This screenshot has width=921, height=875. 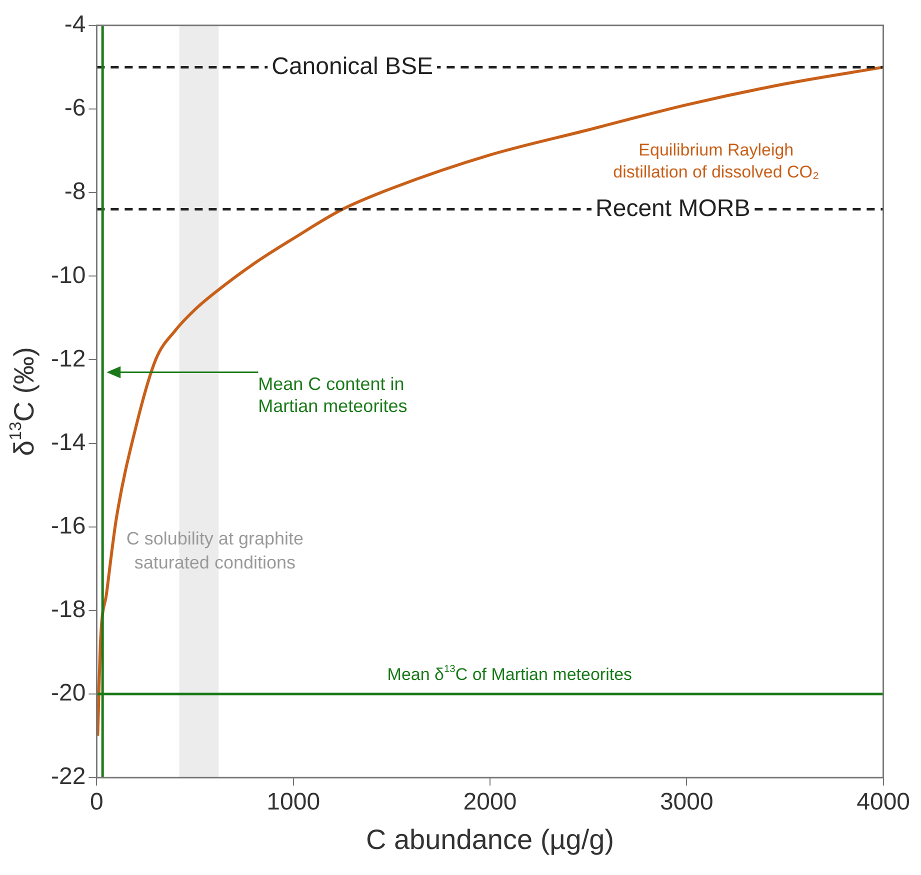 I want to click on y-tick-label: -8, so click(x=75, y=192).